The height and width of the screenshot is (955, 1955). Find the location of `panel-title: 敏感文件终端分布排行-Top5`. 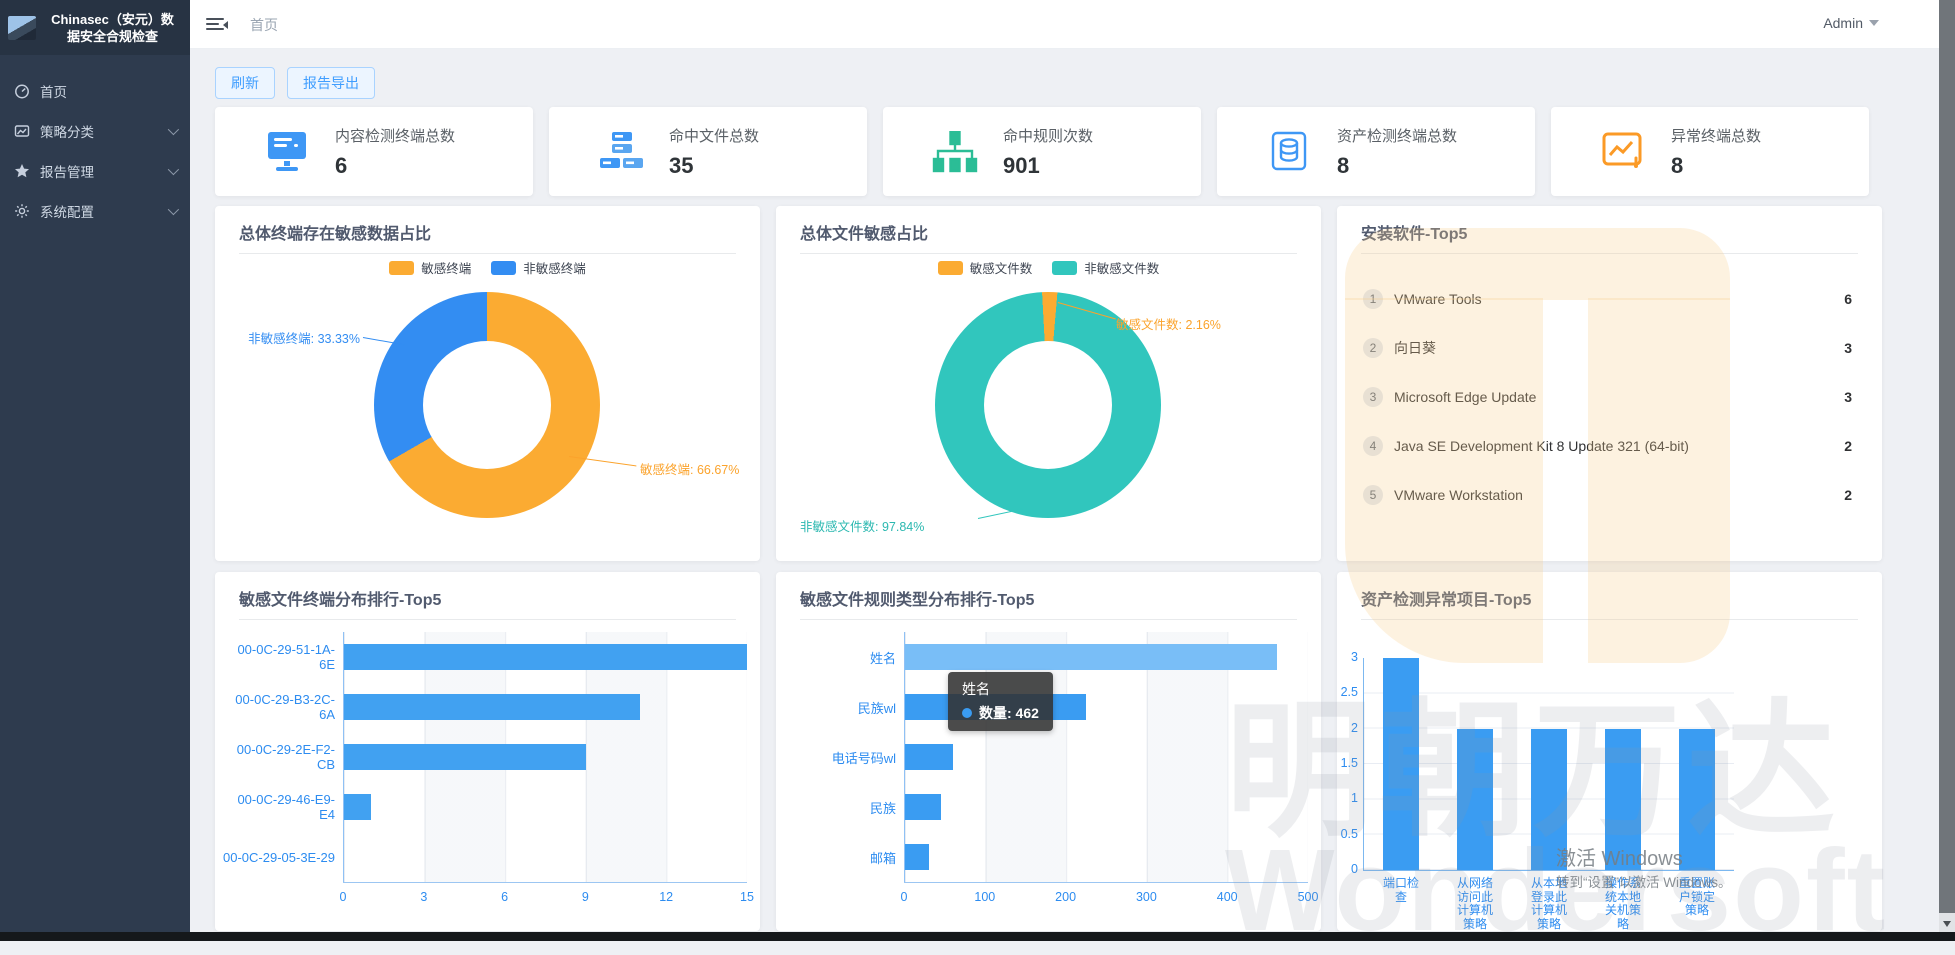

panel-title: 敏感文件终端分布排行-Top5 is located at coordinates (487, 596).